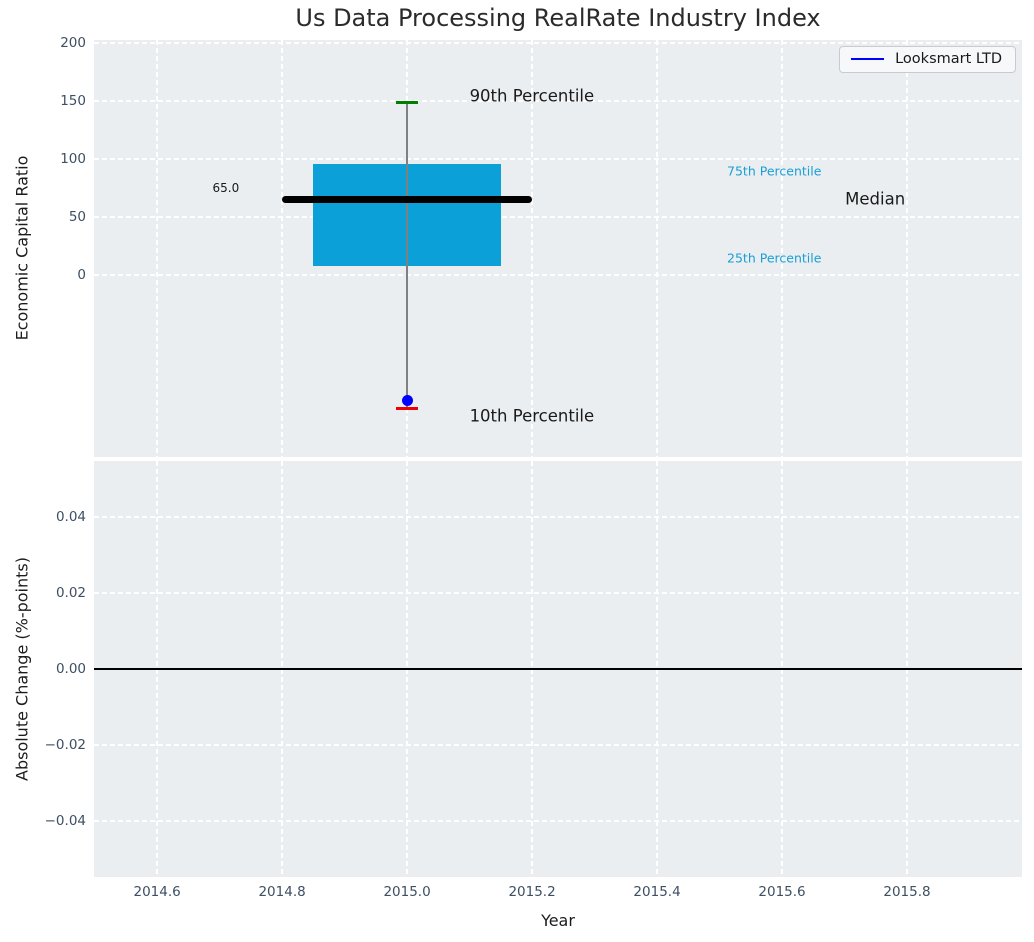 This screenshot has height=942, width=1034. What do you see at coordinates (868, 59) in the screenshot?
I see `legend-line-swatch` at bounding box center [868, 59].